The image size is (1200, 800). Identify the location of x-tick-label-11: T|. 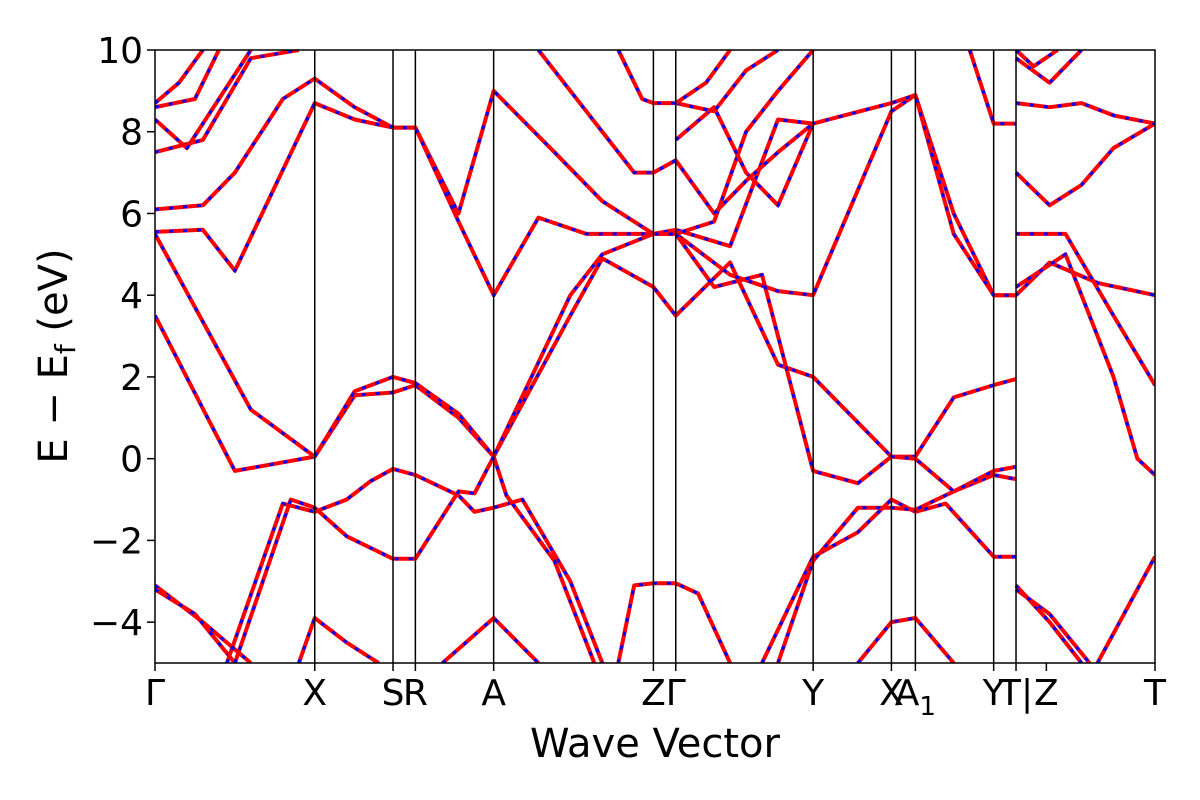
(1015, 693).